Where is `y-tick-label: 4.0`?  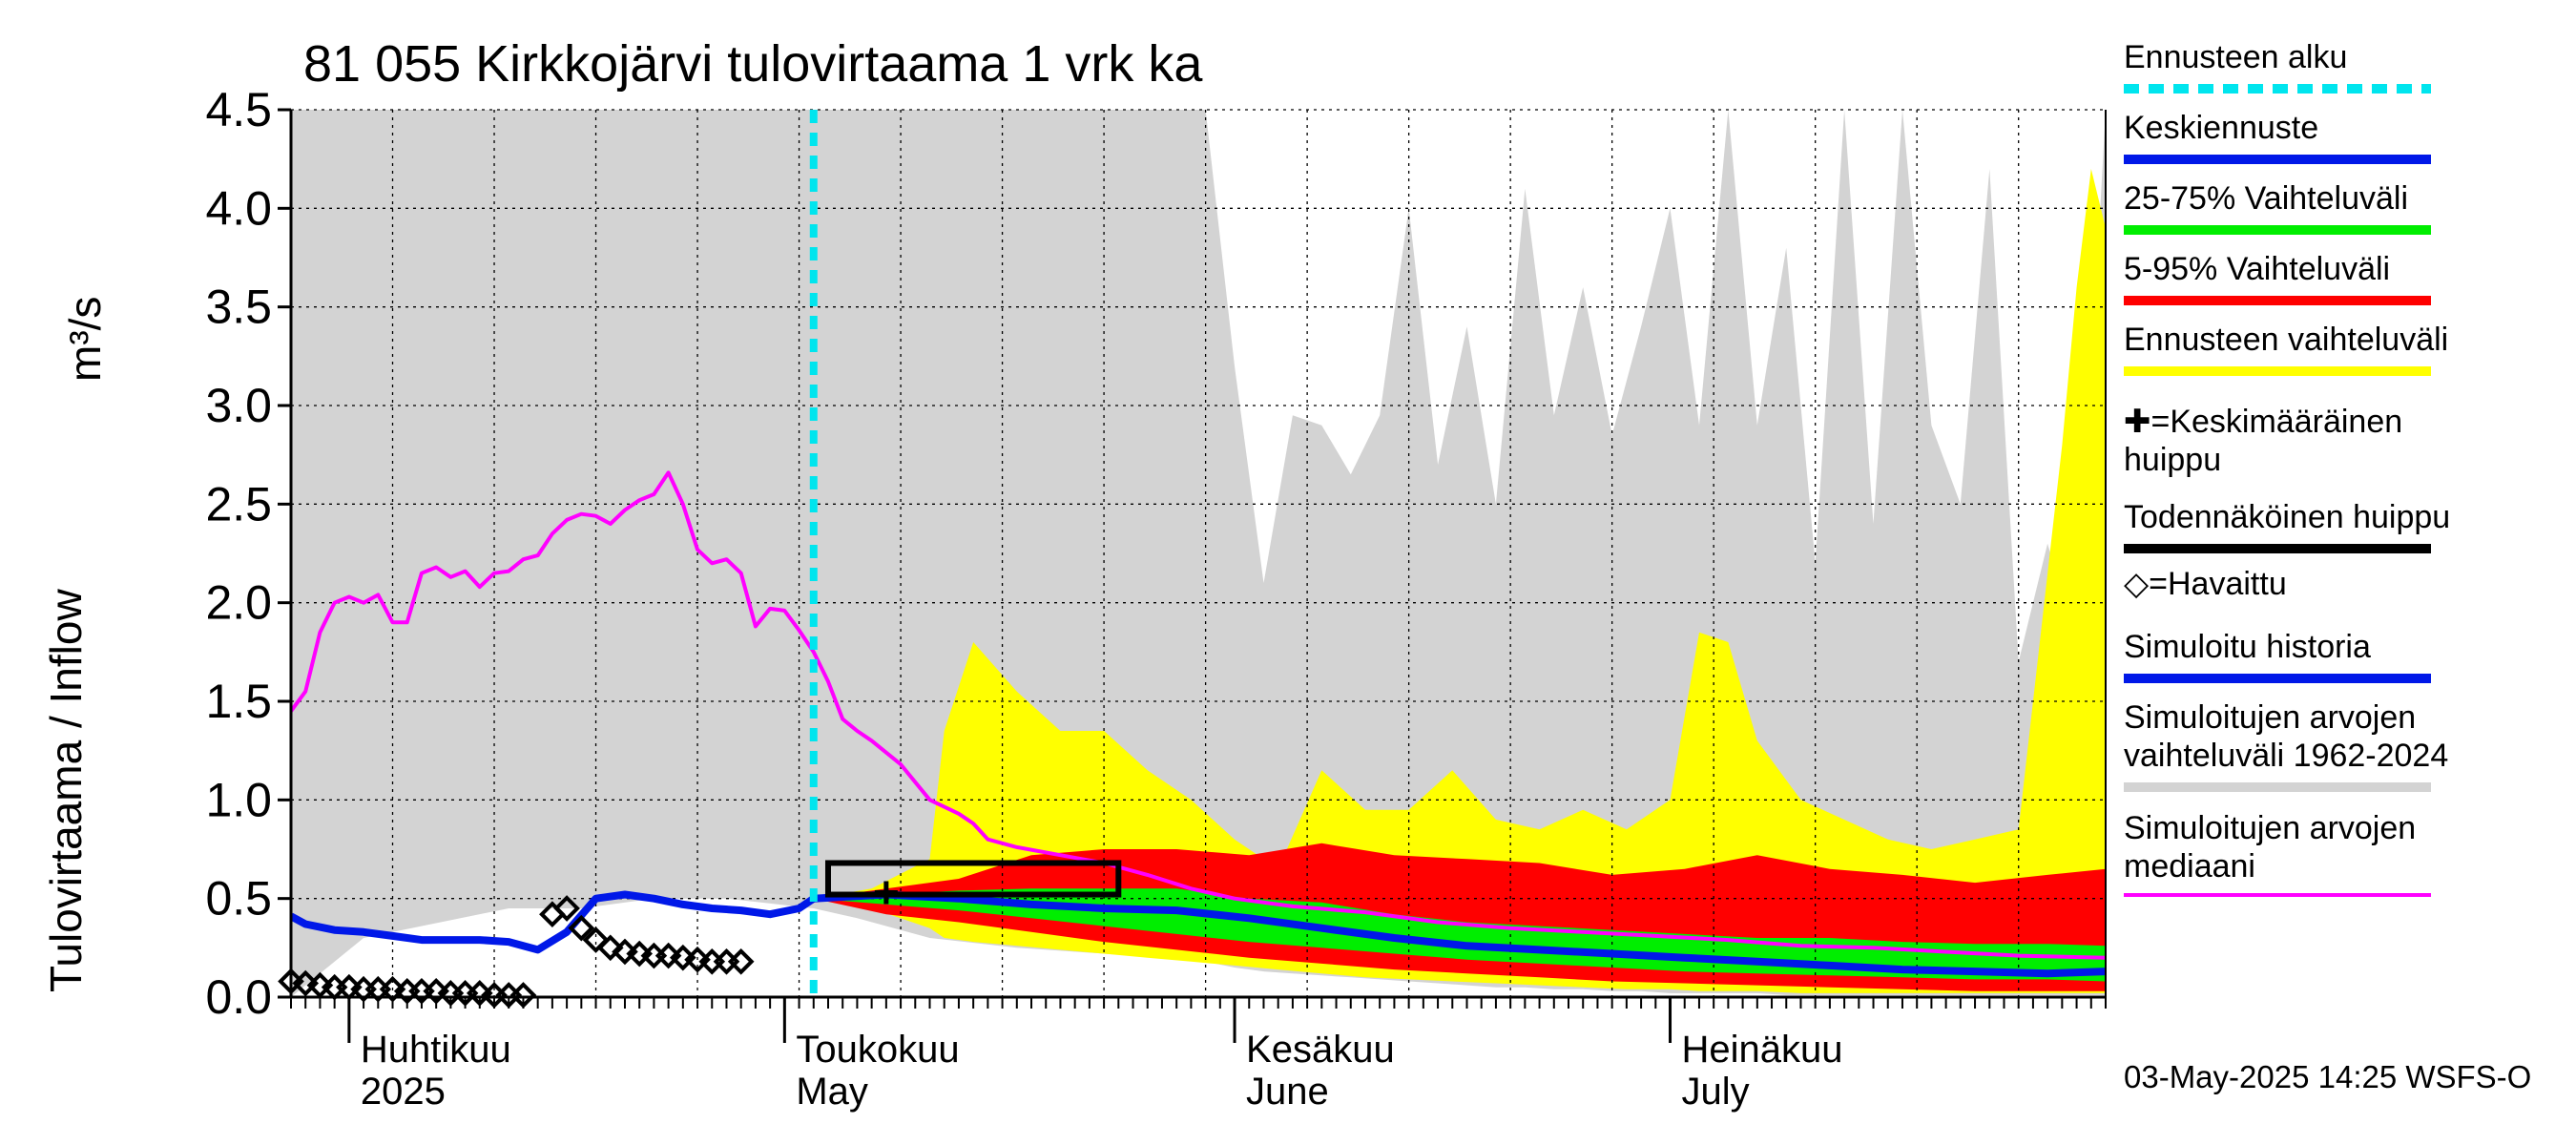
y-tick-label: 4.0 is located at coordinates (238, 208).